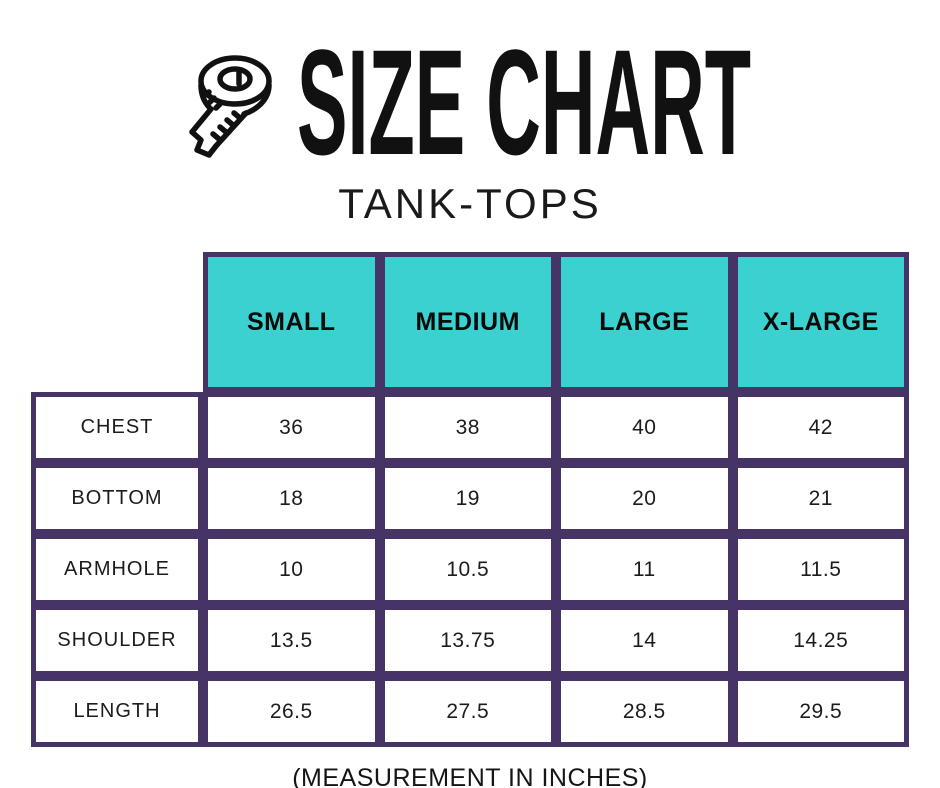 This screenshot has height=788, width=940. Describe the element at coordinates (231, 109) in the screenshot. I see `measuring-tape-icon` at that location.